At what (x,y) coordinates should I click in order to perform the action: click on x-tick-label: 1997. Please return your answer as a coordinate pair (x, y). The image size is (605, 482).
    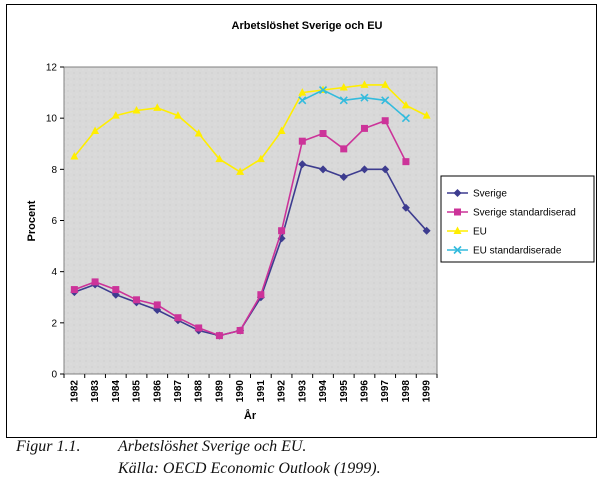
    Looking at the image, I should click on (385, 391).